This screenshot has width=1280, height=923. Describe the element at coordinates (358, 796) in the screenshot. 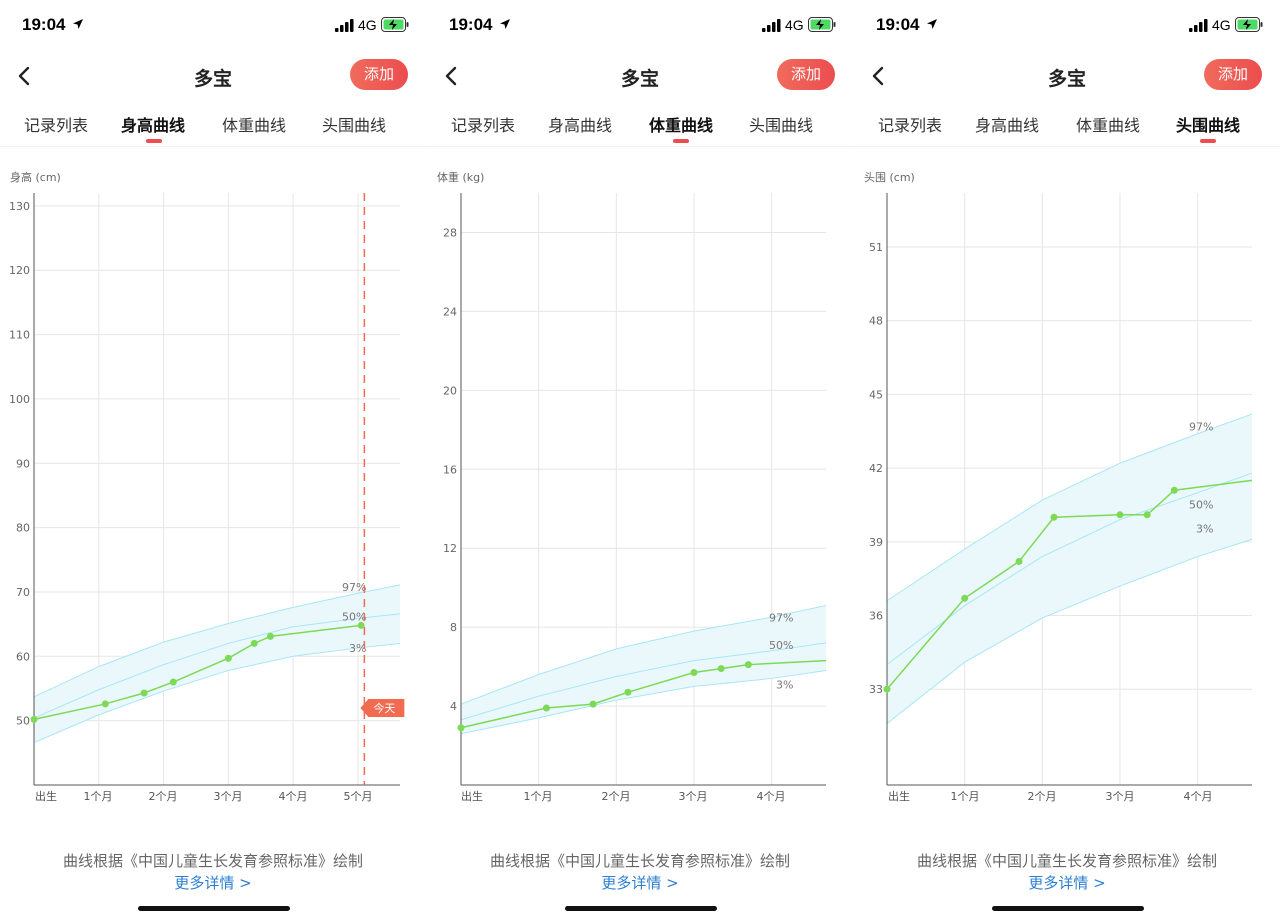

I see `x-tick-label: 5个月` at that location.